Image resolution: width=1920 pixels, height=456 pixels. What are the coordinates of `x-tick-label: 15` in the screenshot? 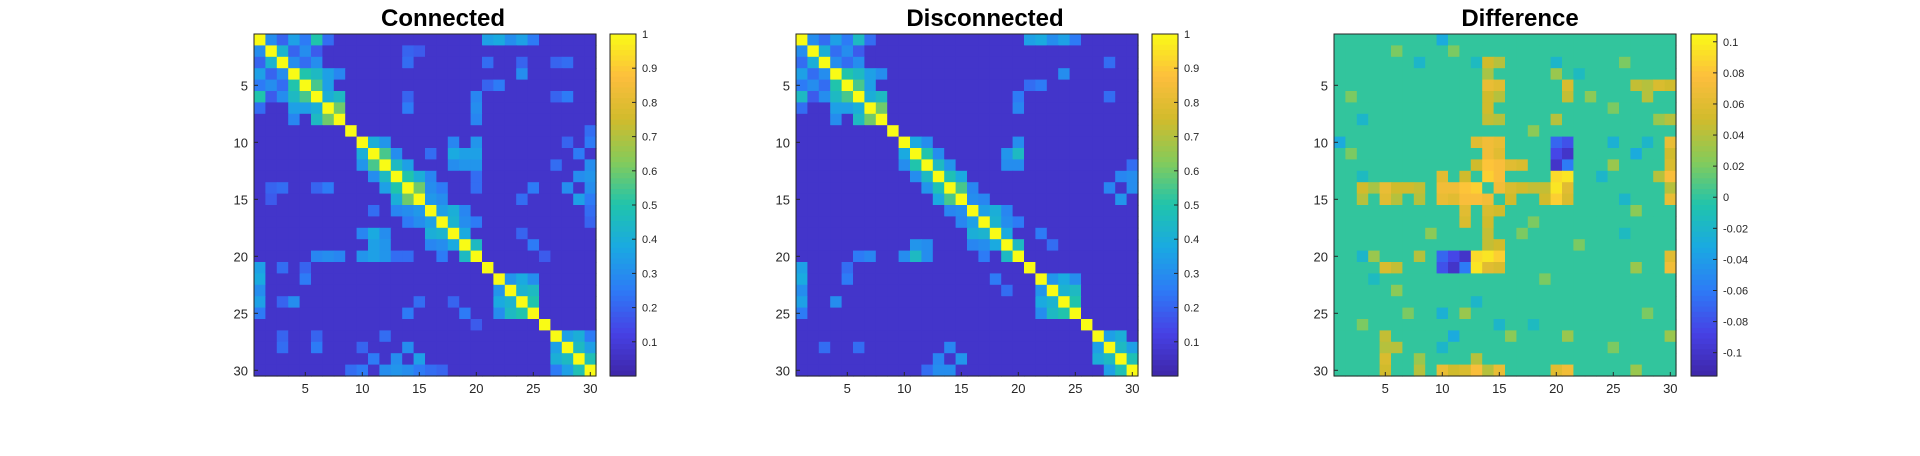 It's located at (1499, 388).